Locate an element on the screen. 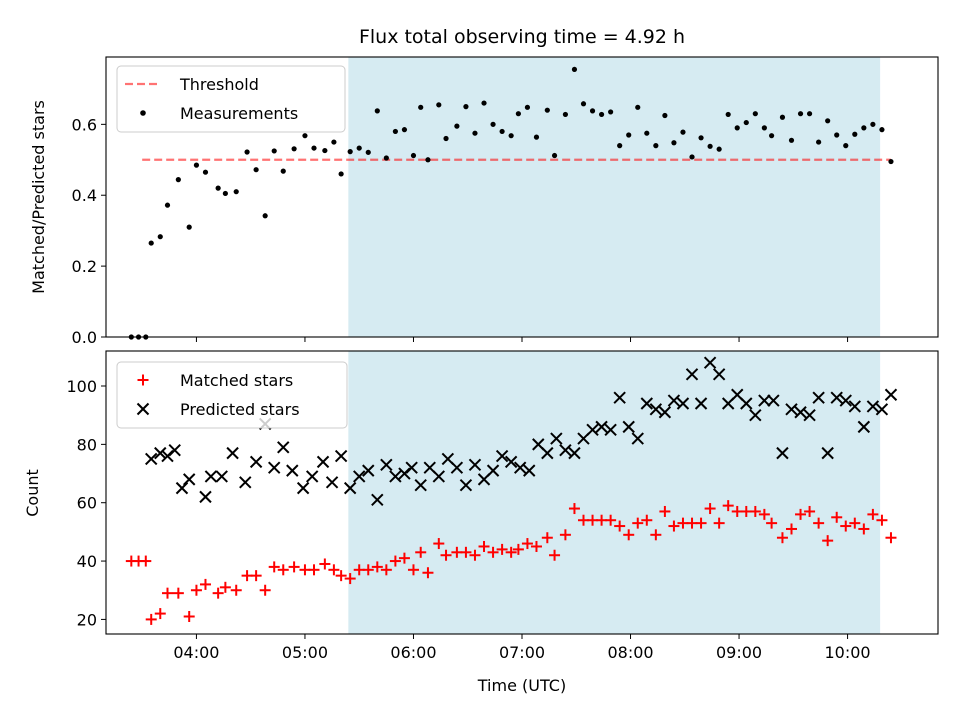  x-tick-label-6: 10:00 is located at coordinates (848, 652).